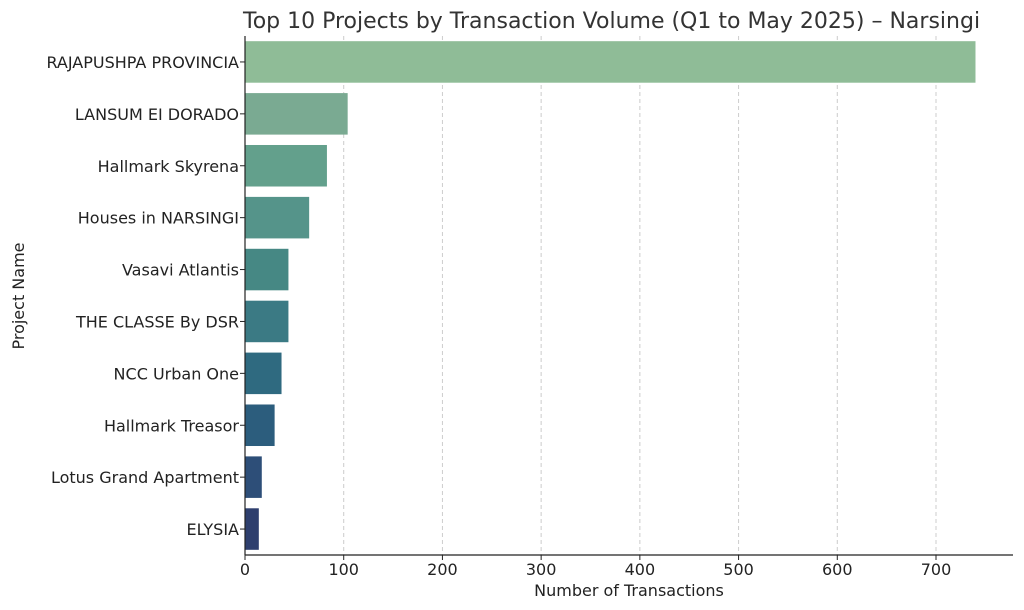 The image size is (1024, 610). Describe the element at coordinates (142, 62) in the screenshot. I see `category-label-1: RAJAPUSHPA PROVINCIA` at that location.